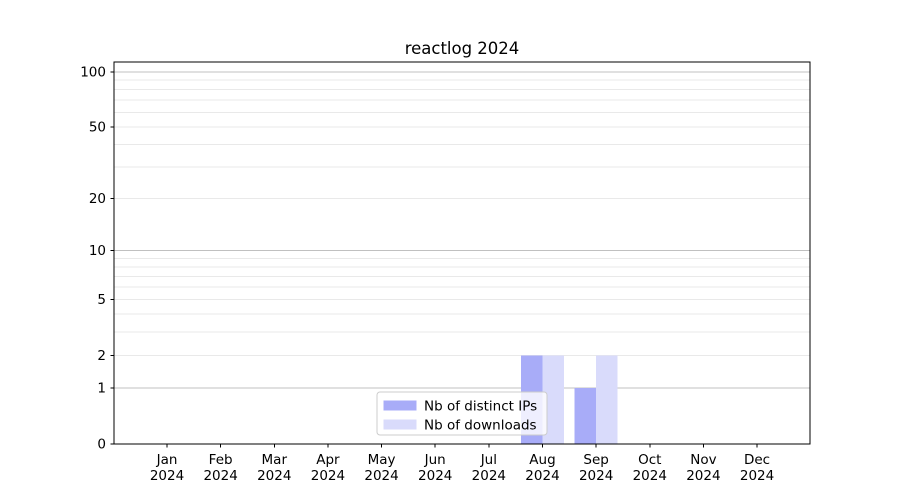 This screenshot has width=900, height=500. I want to click on chart-title: reactlog 2024, so click(462, 48).